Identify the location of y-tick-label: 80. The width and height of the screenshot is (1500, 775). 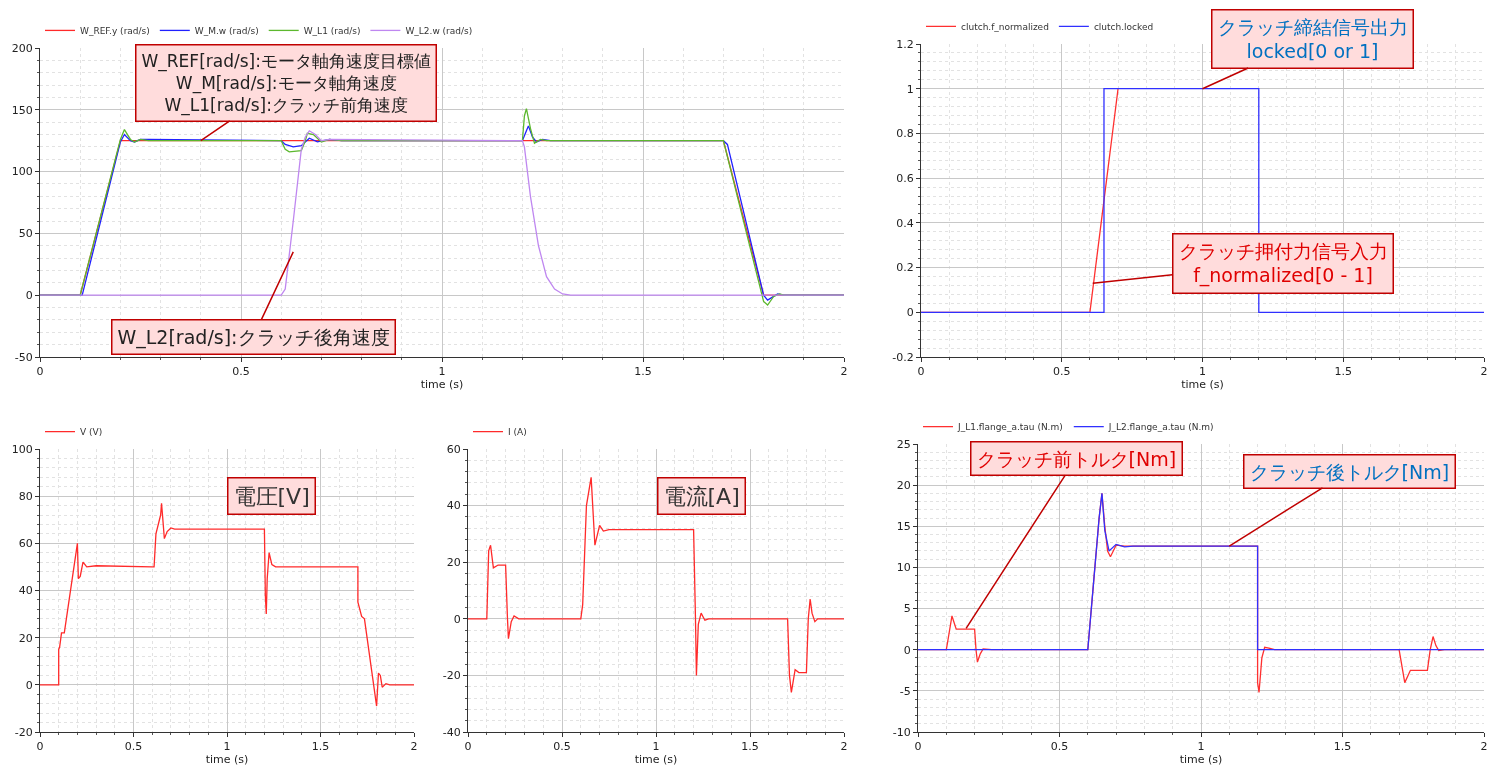
(25, 497).